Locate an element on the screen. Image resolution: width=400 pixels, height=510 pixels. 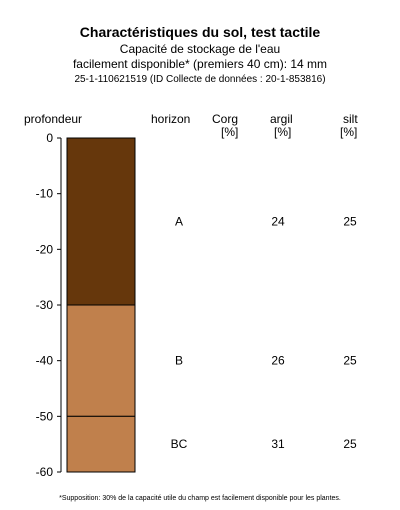
argil-value-b: 26 is located at coordinates (278, 361).